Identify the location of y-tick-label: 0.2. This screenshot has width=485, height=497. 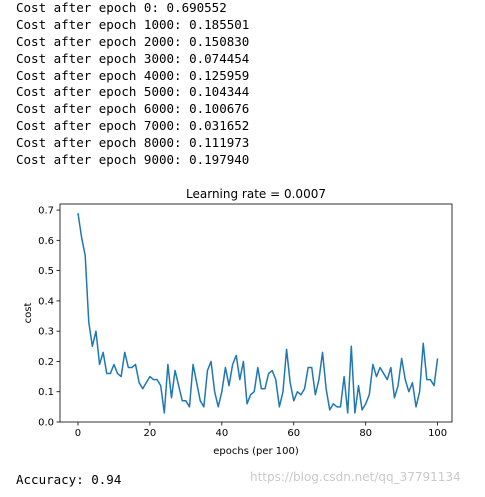
(46, 362).